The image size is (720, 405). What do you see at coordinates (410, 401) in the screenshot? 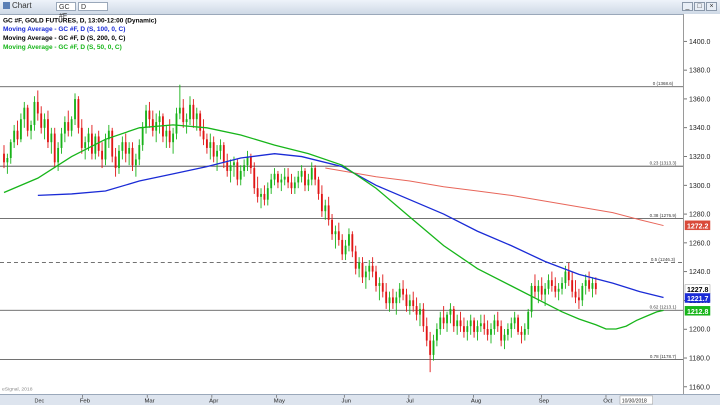
I see `date-label: Jul` at bounding box center [410, 401].